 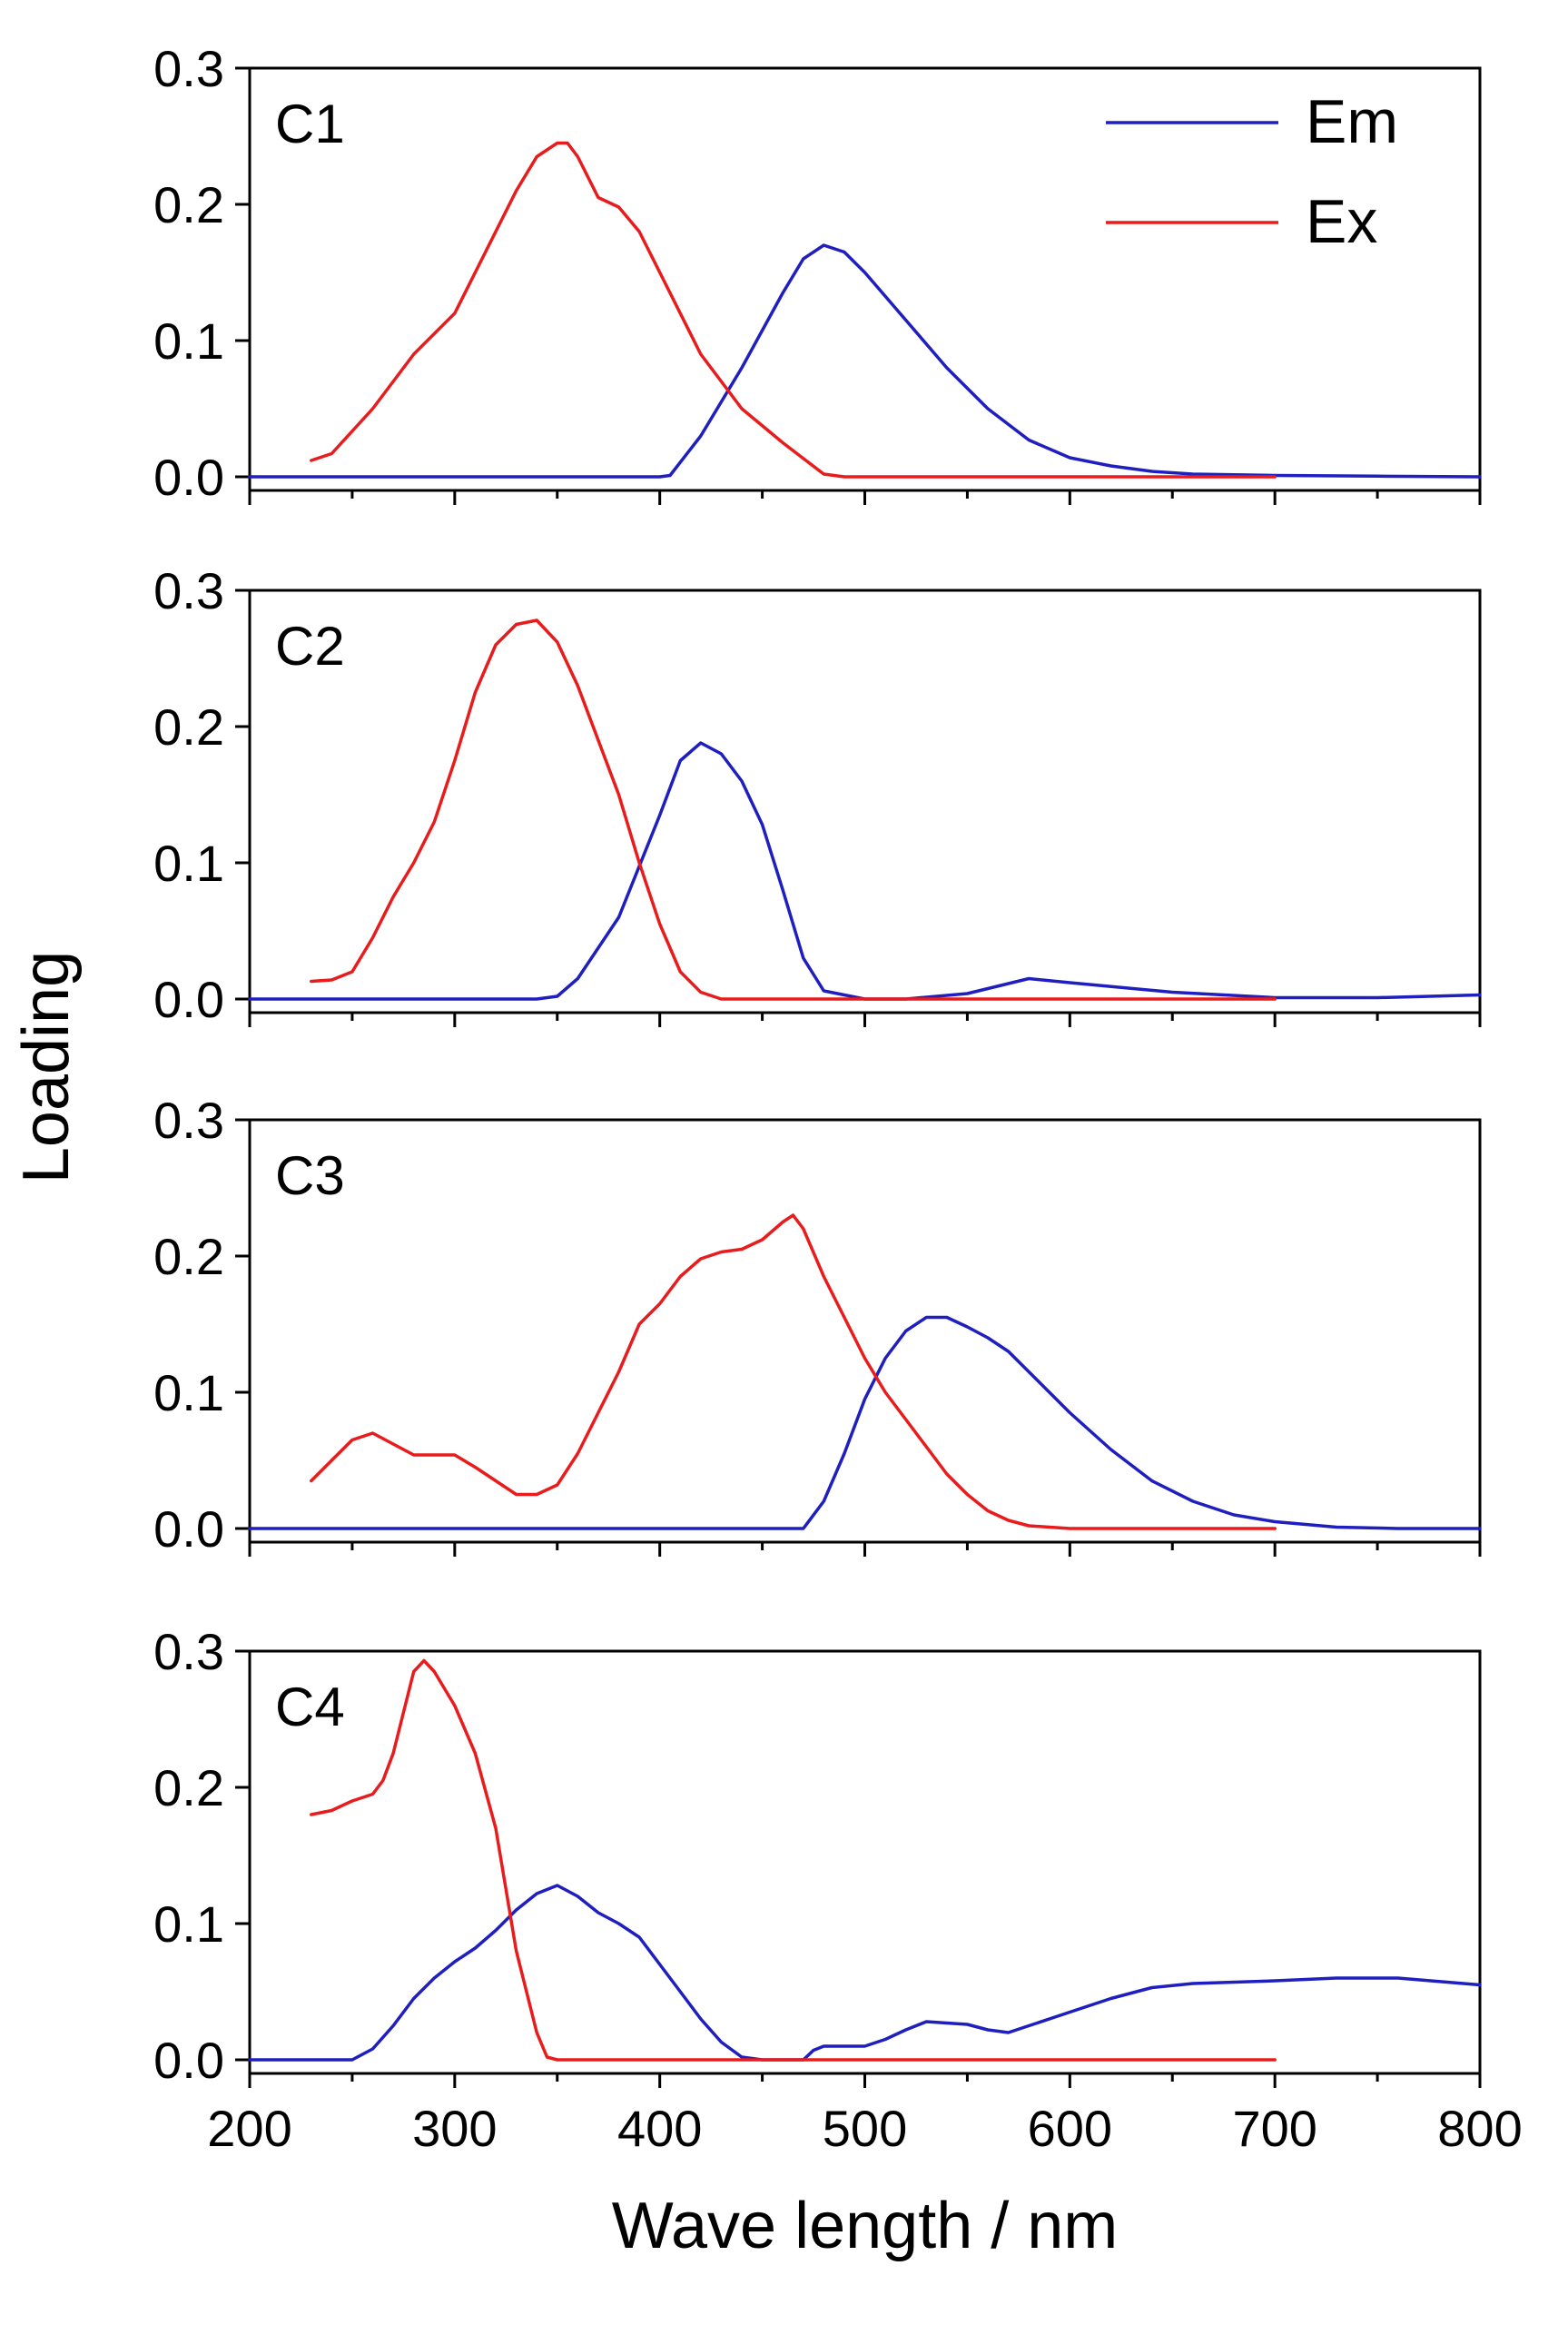 I want to click on x-tick-label: 800, so click(x=1480, y=2128).